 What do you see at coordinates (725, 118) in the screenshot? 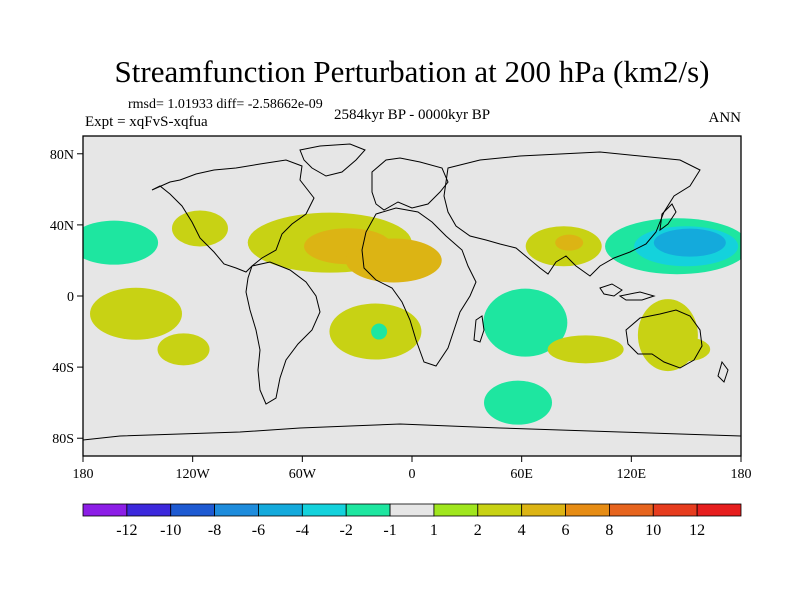
I see `season-label: ANN` at bounding box center [725, 118].